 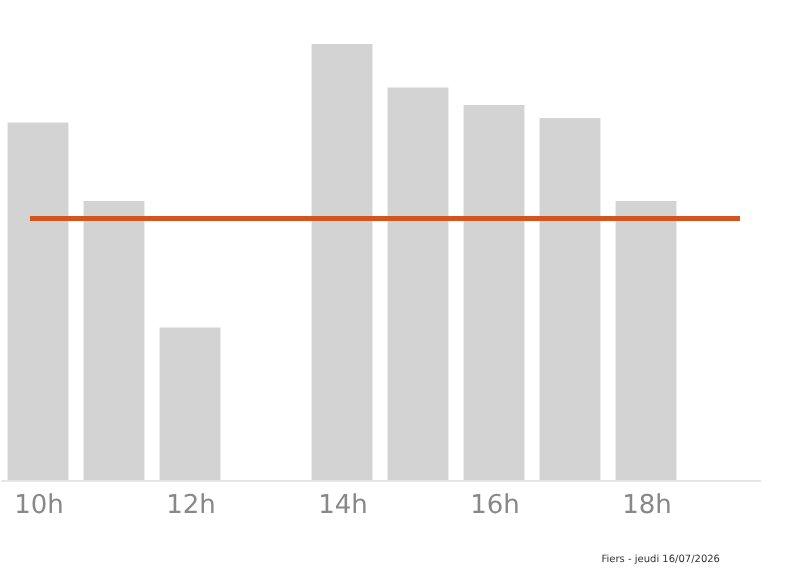 What do you see at coordinates (495, 506) in the screenshot?
I see `x-tick-label: 16h` at bounding box center [495, 506].